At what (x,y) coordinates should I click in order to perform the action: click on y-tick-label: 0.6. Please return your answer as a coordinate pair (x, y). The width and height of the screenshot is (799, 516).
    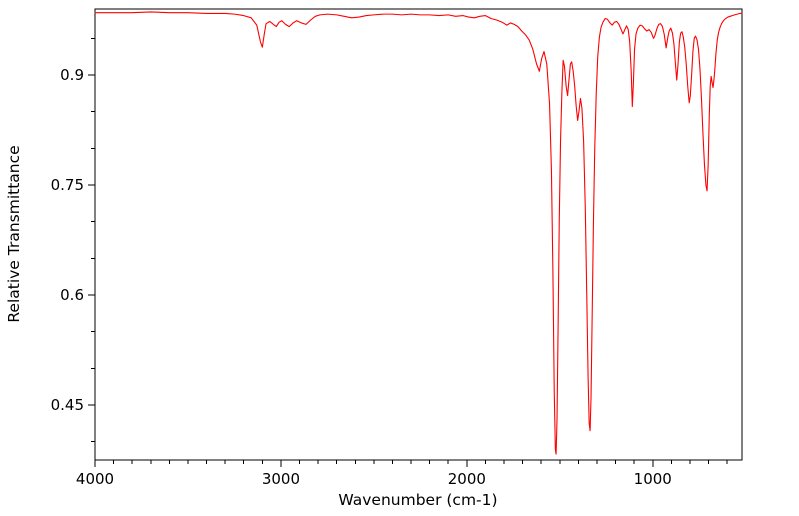
    Looking at the image, I should click on (72, 295).